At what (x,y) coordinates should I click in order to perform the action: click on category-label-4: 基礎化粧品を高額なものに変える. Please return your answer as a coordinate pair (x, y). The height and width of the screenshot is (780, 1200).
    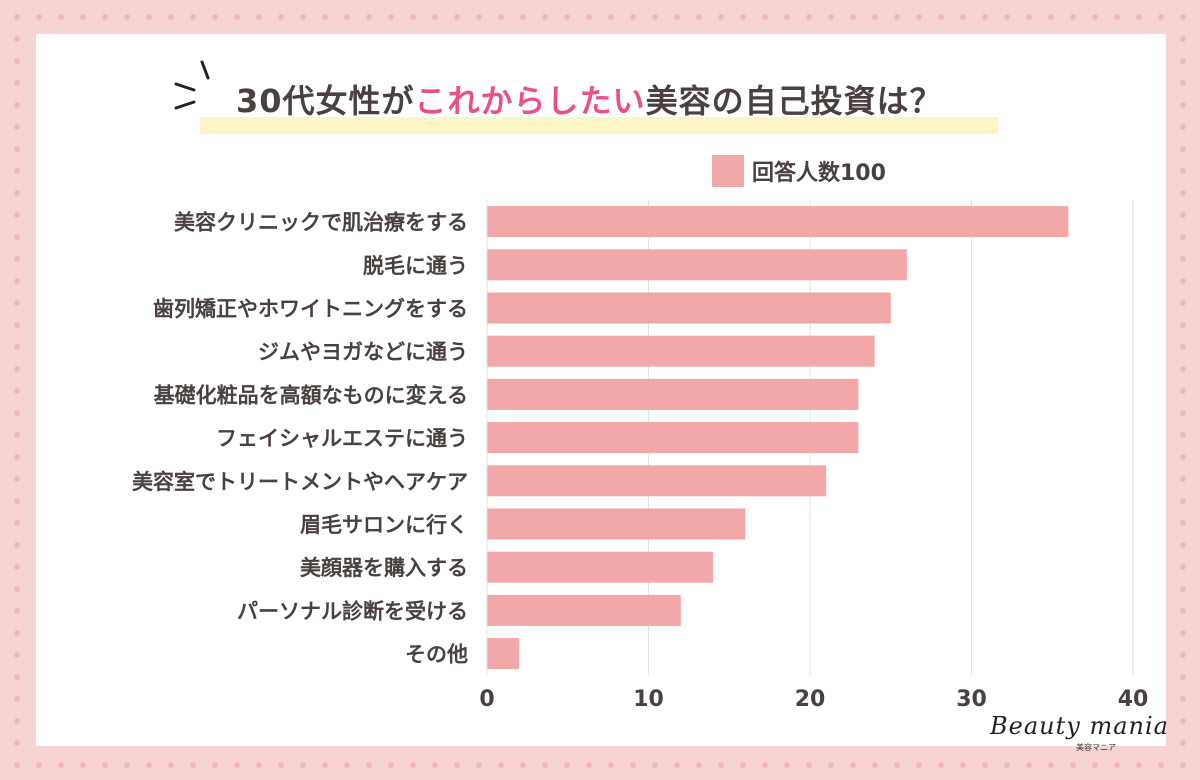
    Looking at the image, I should click on (311, 395).